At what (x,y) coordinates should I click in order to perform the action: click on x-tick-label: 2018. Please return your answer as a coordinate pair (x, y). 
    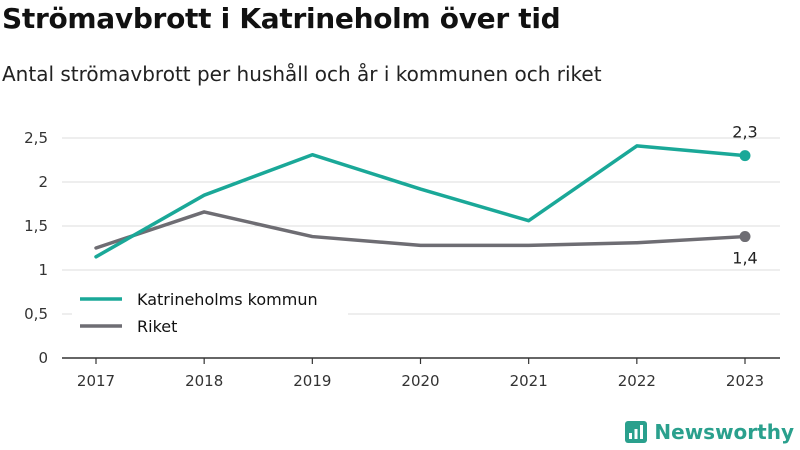
    Looking at the image, I should click on (204, 381).